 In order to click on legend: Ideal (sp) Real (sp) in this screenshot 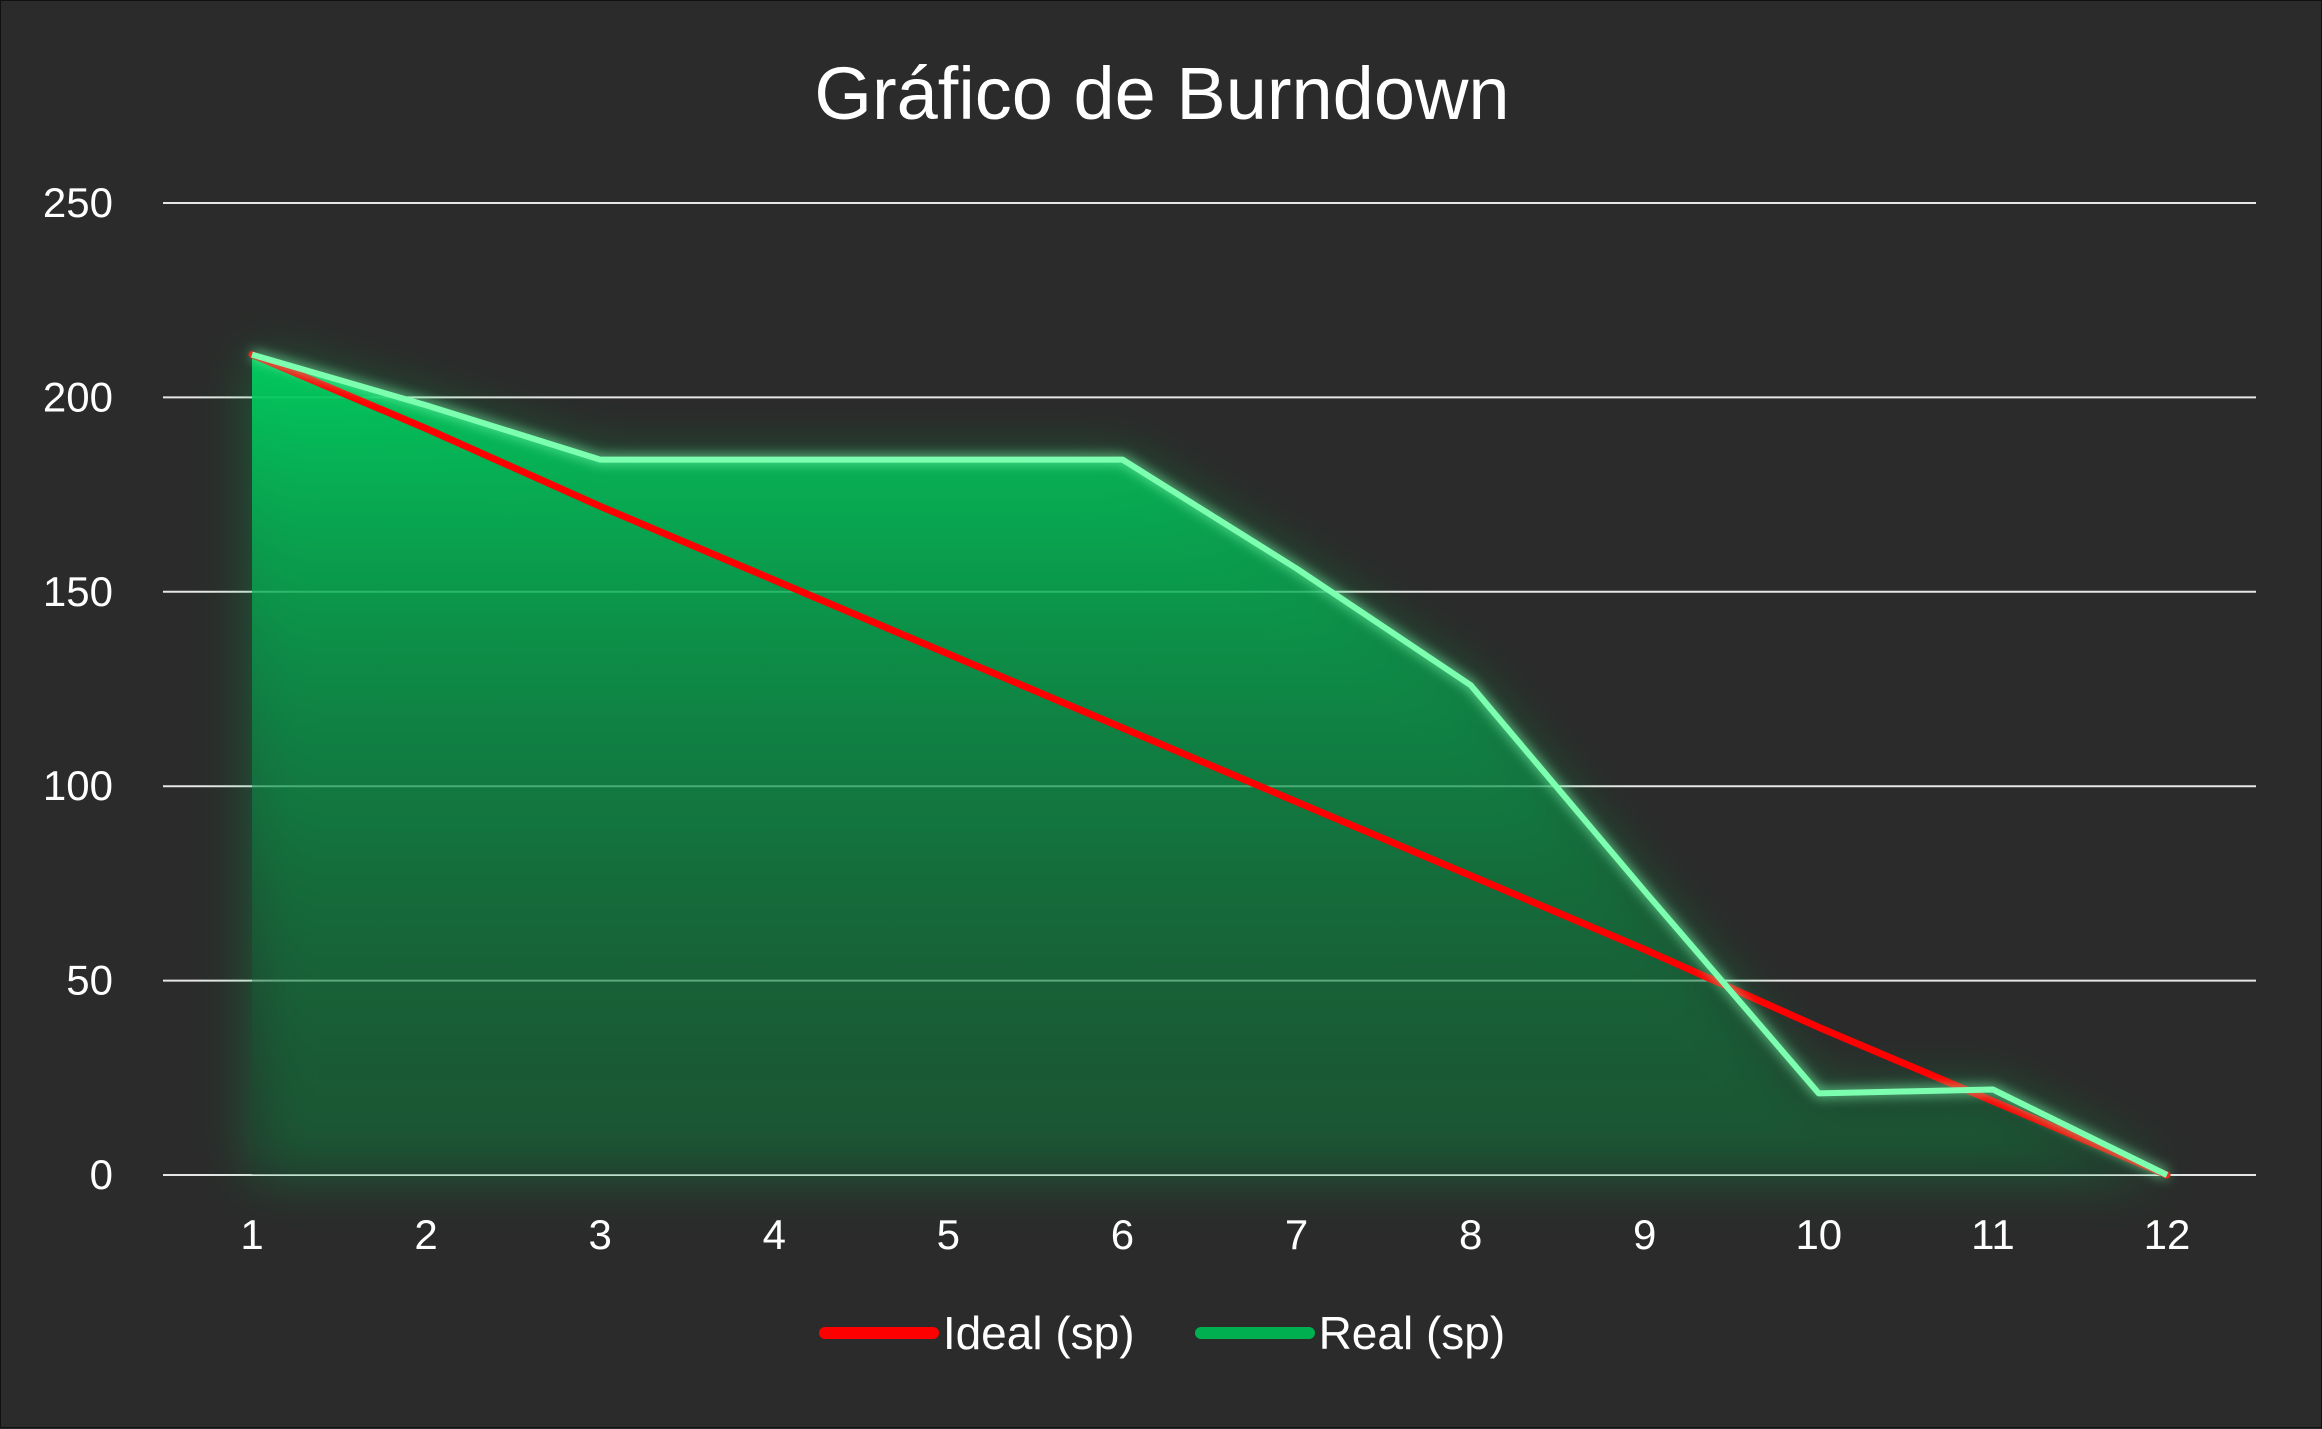, I will do `click(1161, 1333)`.